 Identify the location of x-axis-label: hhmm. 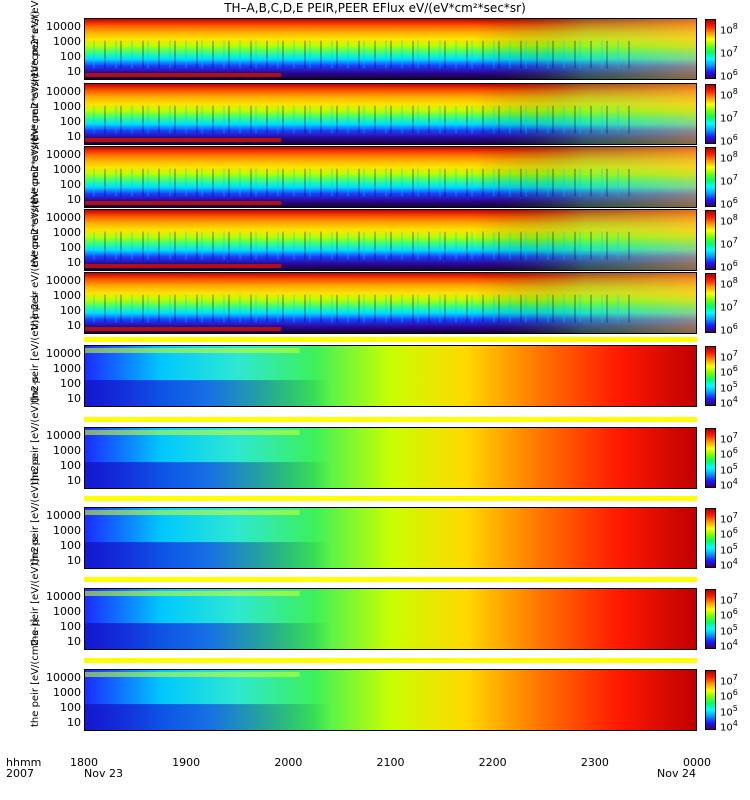
(24, 762).